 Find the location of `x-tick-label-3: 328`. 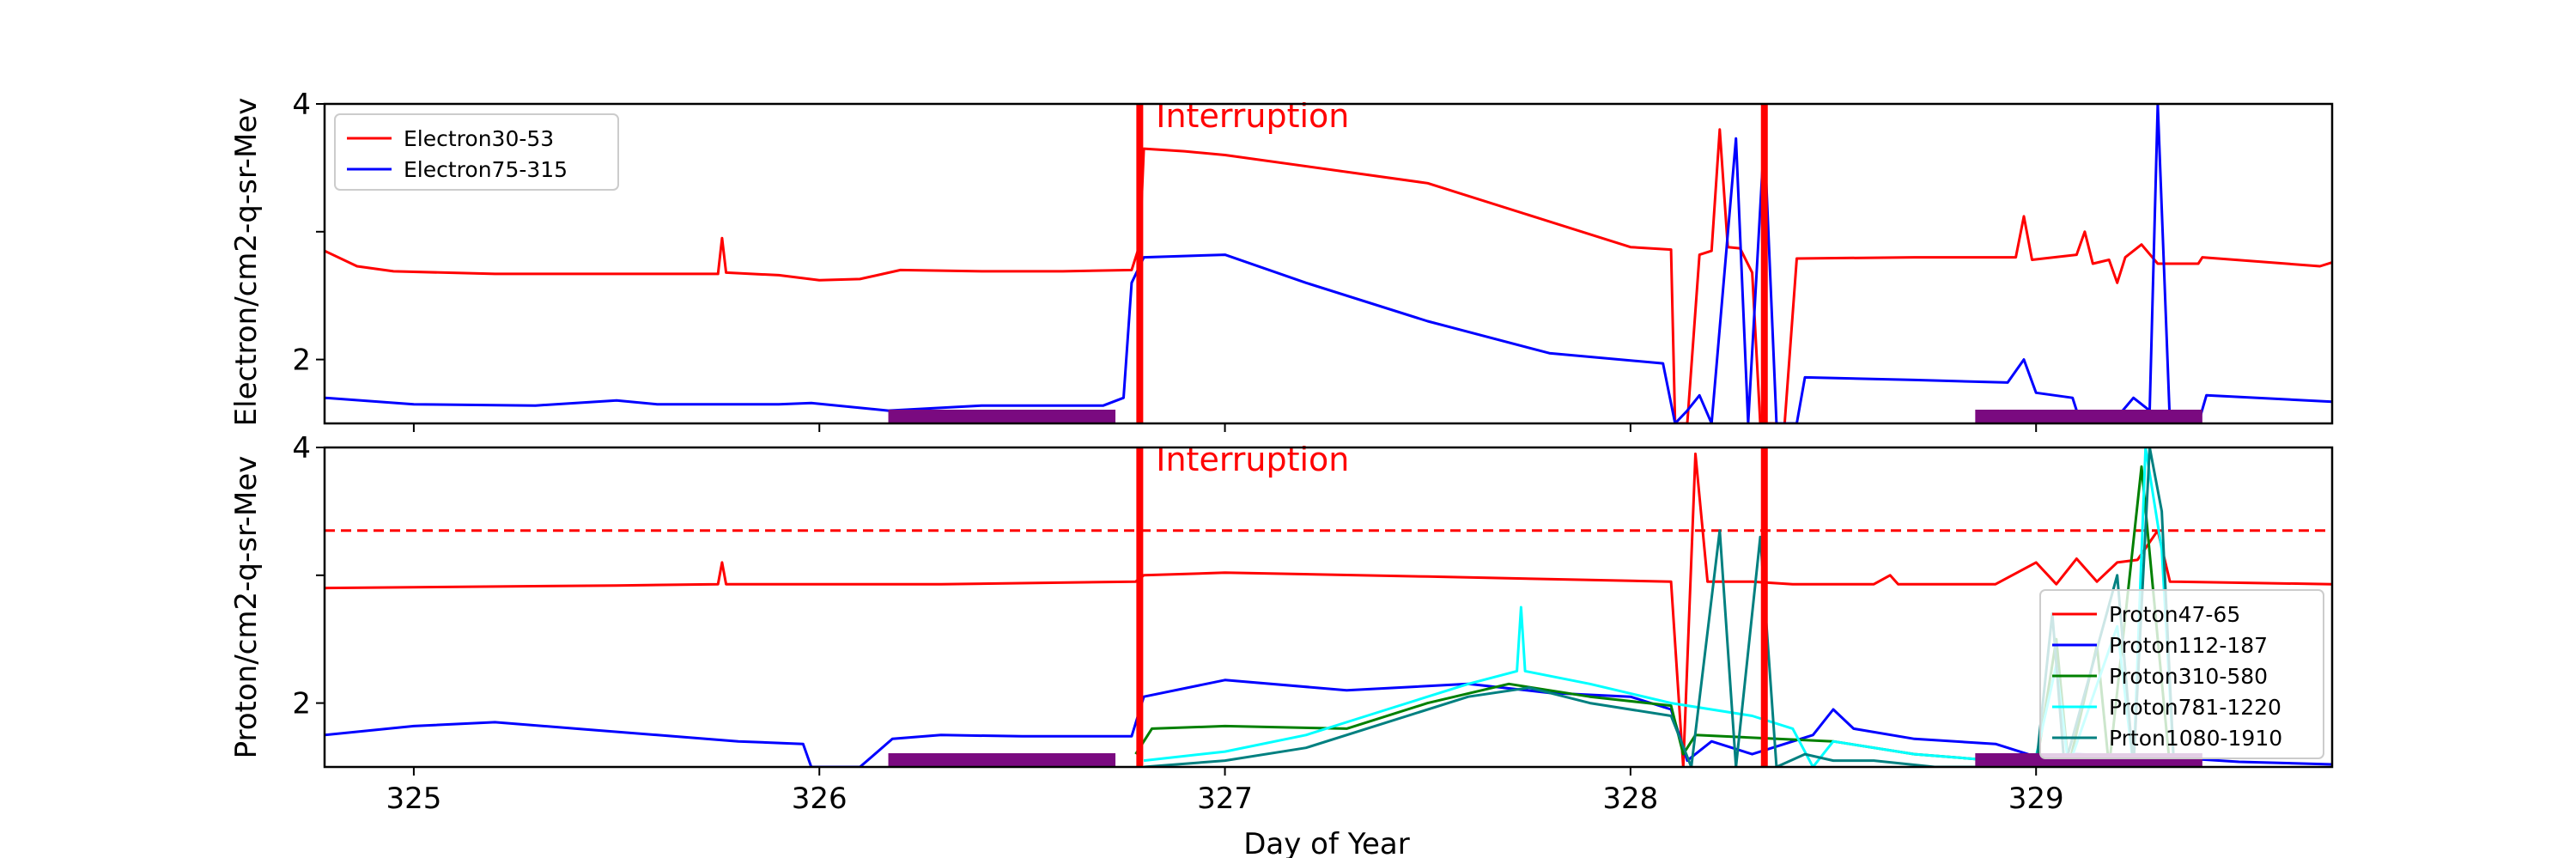

x-tick-label-3: 328 is located at coordinates (1630, 799).